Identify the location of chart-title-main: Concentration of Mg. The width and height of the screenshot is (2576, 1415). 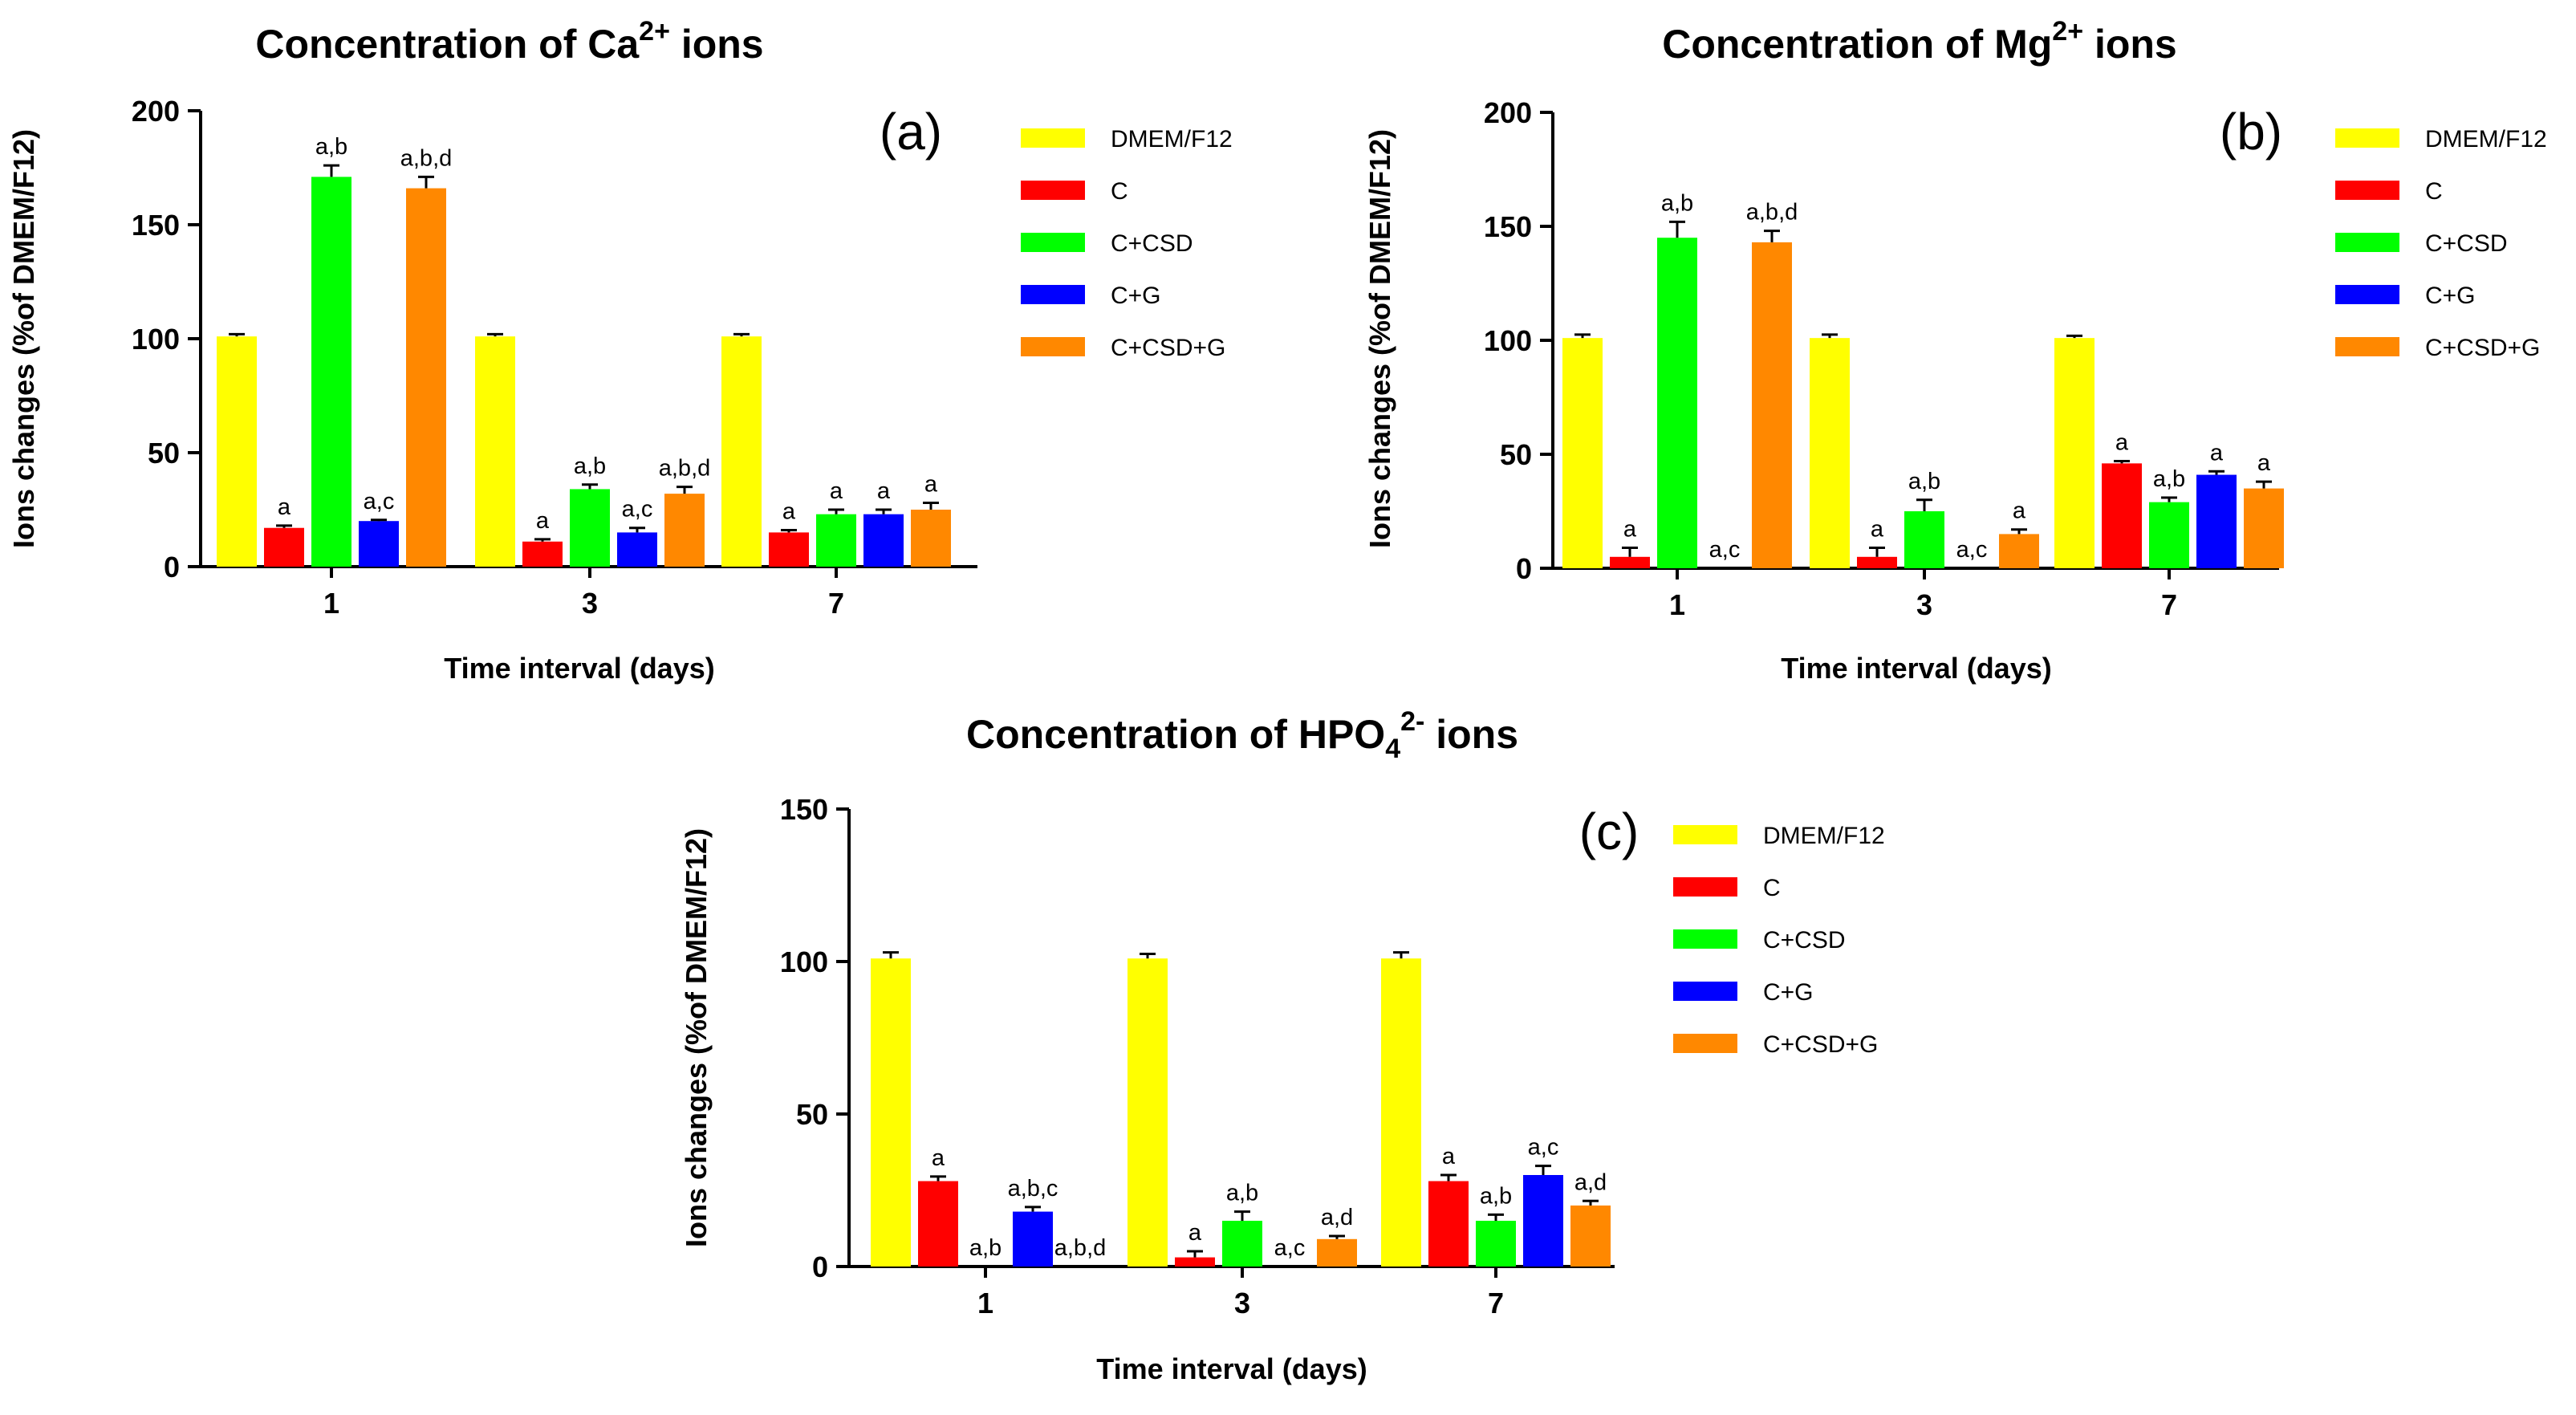
(1857, 44).